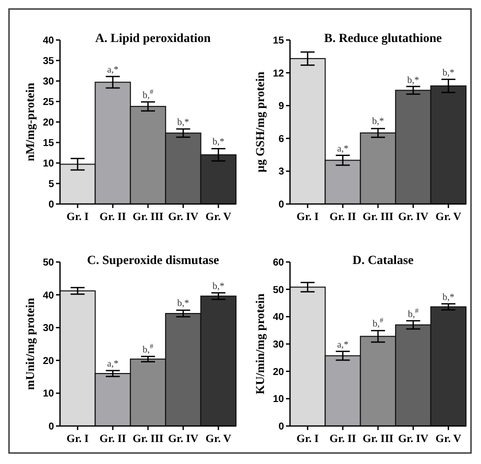 The image size is (481, 464). Describe the element at coordinates (48, 102) in the screenshot. I see `y-tick-label: 25` at that location.